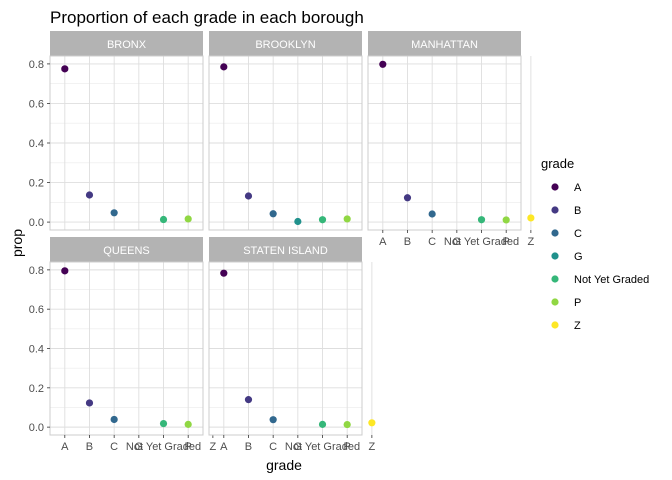 This screenshot has height=480, width=672. What do you see at coordinates (555, 187) in the screenshot?
I see `legend-key-a` at bounding box center [555, 187].